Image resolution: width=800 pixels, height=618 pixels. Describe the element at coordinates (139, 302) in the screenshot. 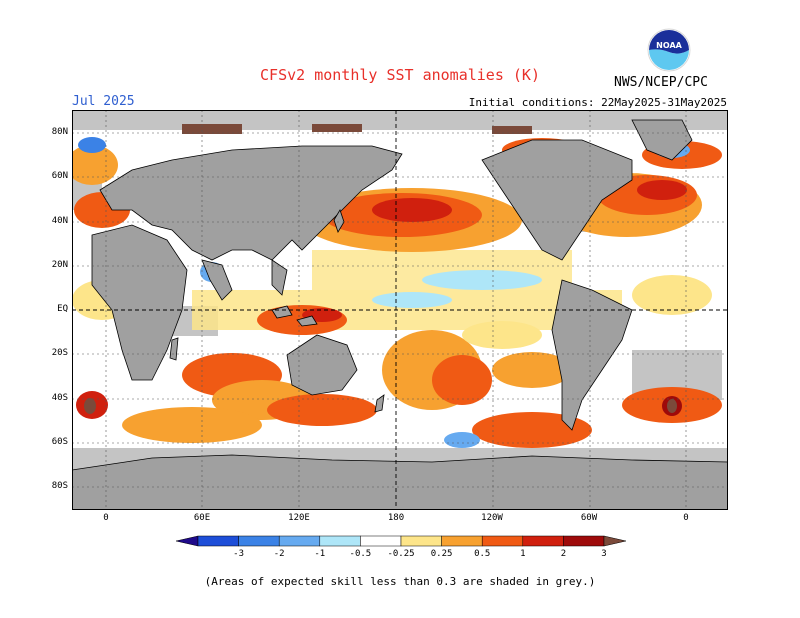

I see `africa-landmass` at that location.